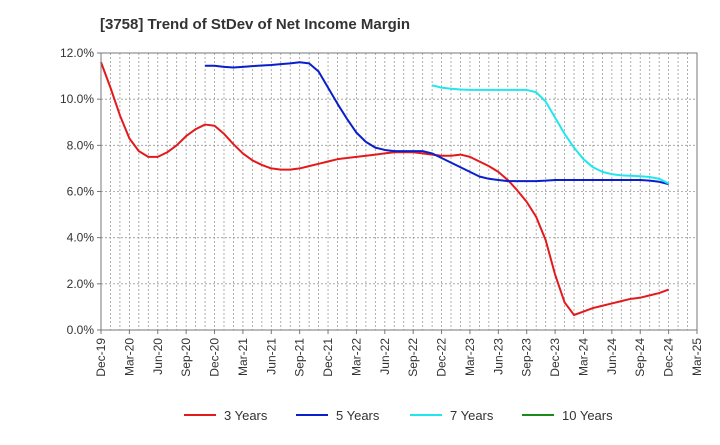  Describe the element at coordinates (442, 357) in the screenshot. I see `x-tick-label: Dec-22` at that location.